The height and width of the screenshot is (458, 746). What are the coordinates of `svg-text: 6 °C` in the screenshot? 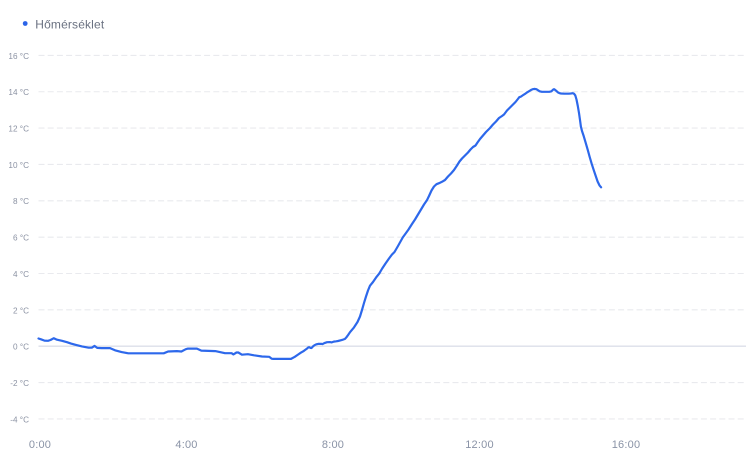 It's located at (21, 238).